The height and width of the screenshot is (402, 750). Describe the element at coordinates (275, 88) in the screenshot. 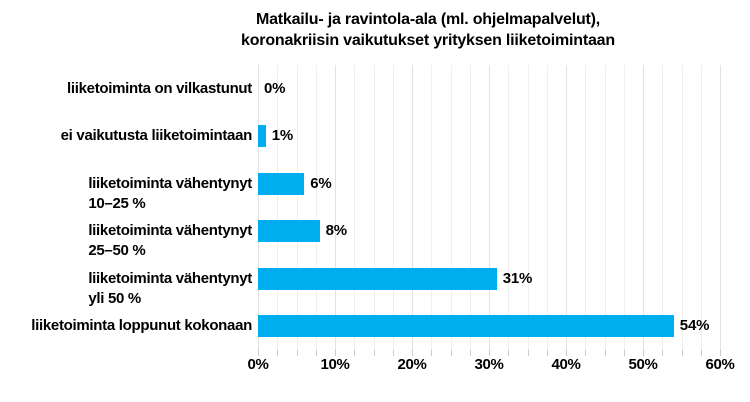

I see `value-label: 0%` at that location.